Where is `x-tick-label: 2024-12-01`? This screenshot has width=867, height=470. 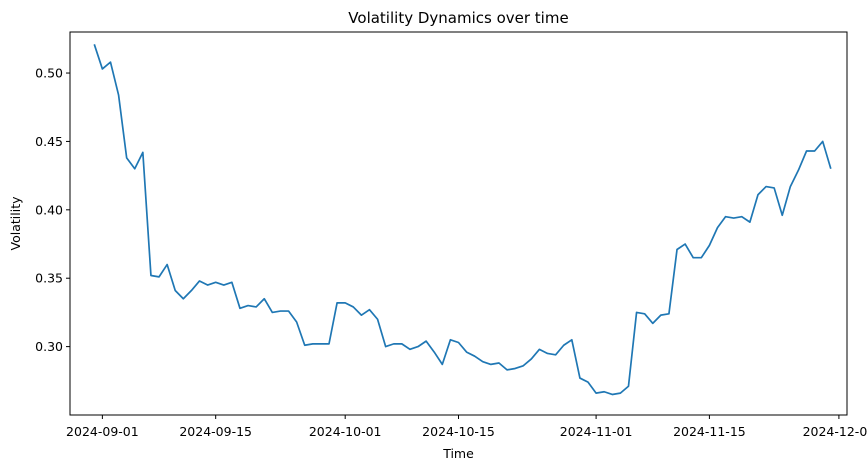 x-tick-label: 2024-12-01 is located at coordinates (835, 431).